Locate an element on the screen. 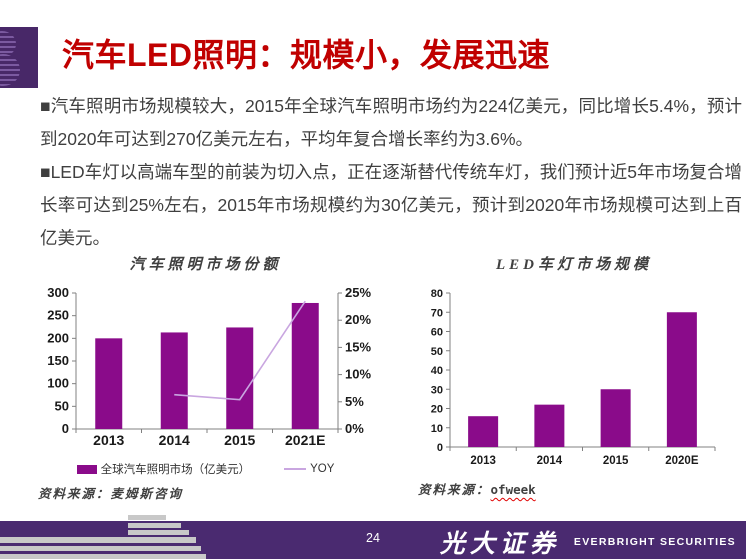 This screenshot has height=559, width=746. bar-series-swatch-icon is located at coordinates (86, 469).